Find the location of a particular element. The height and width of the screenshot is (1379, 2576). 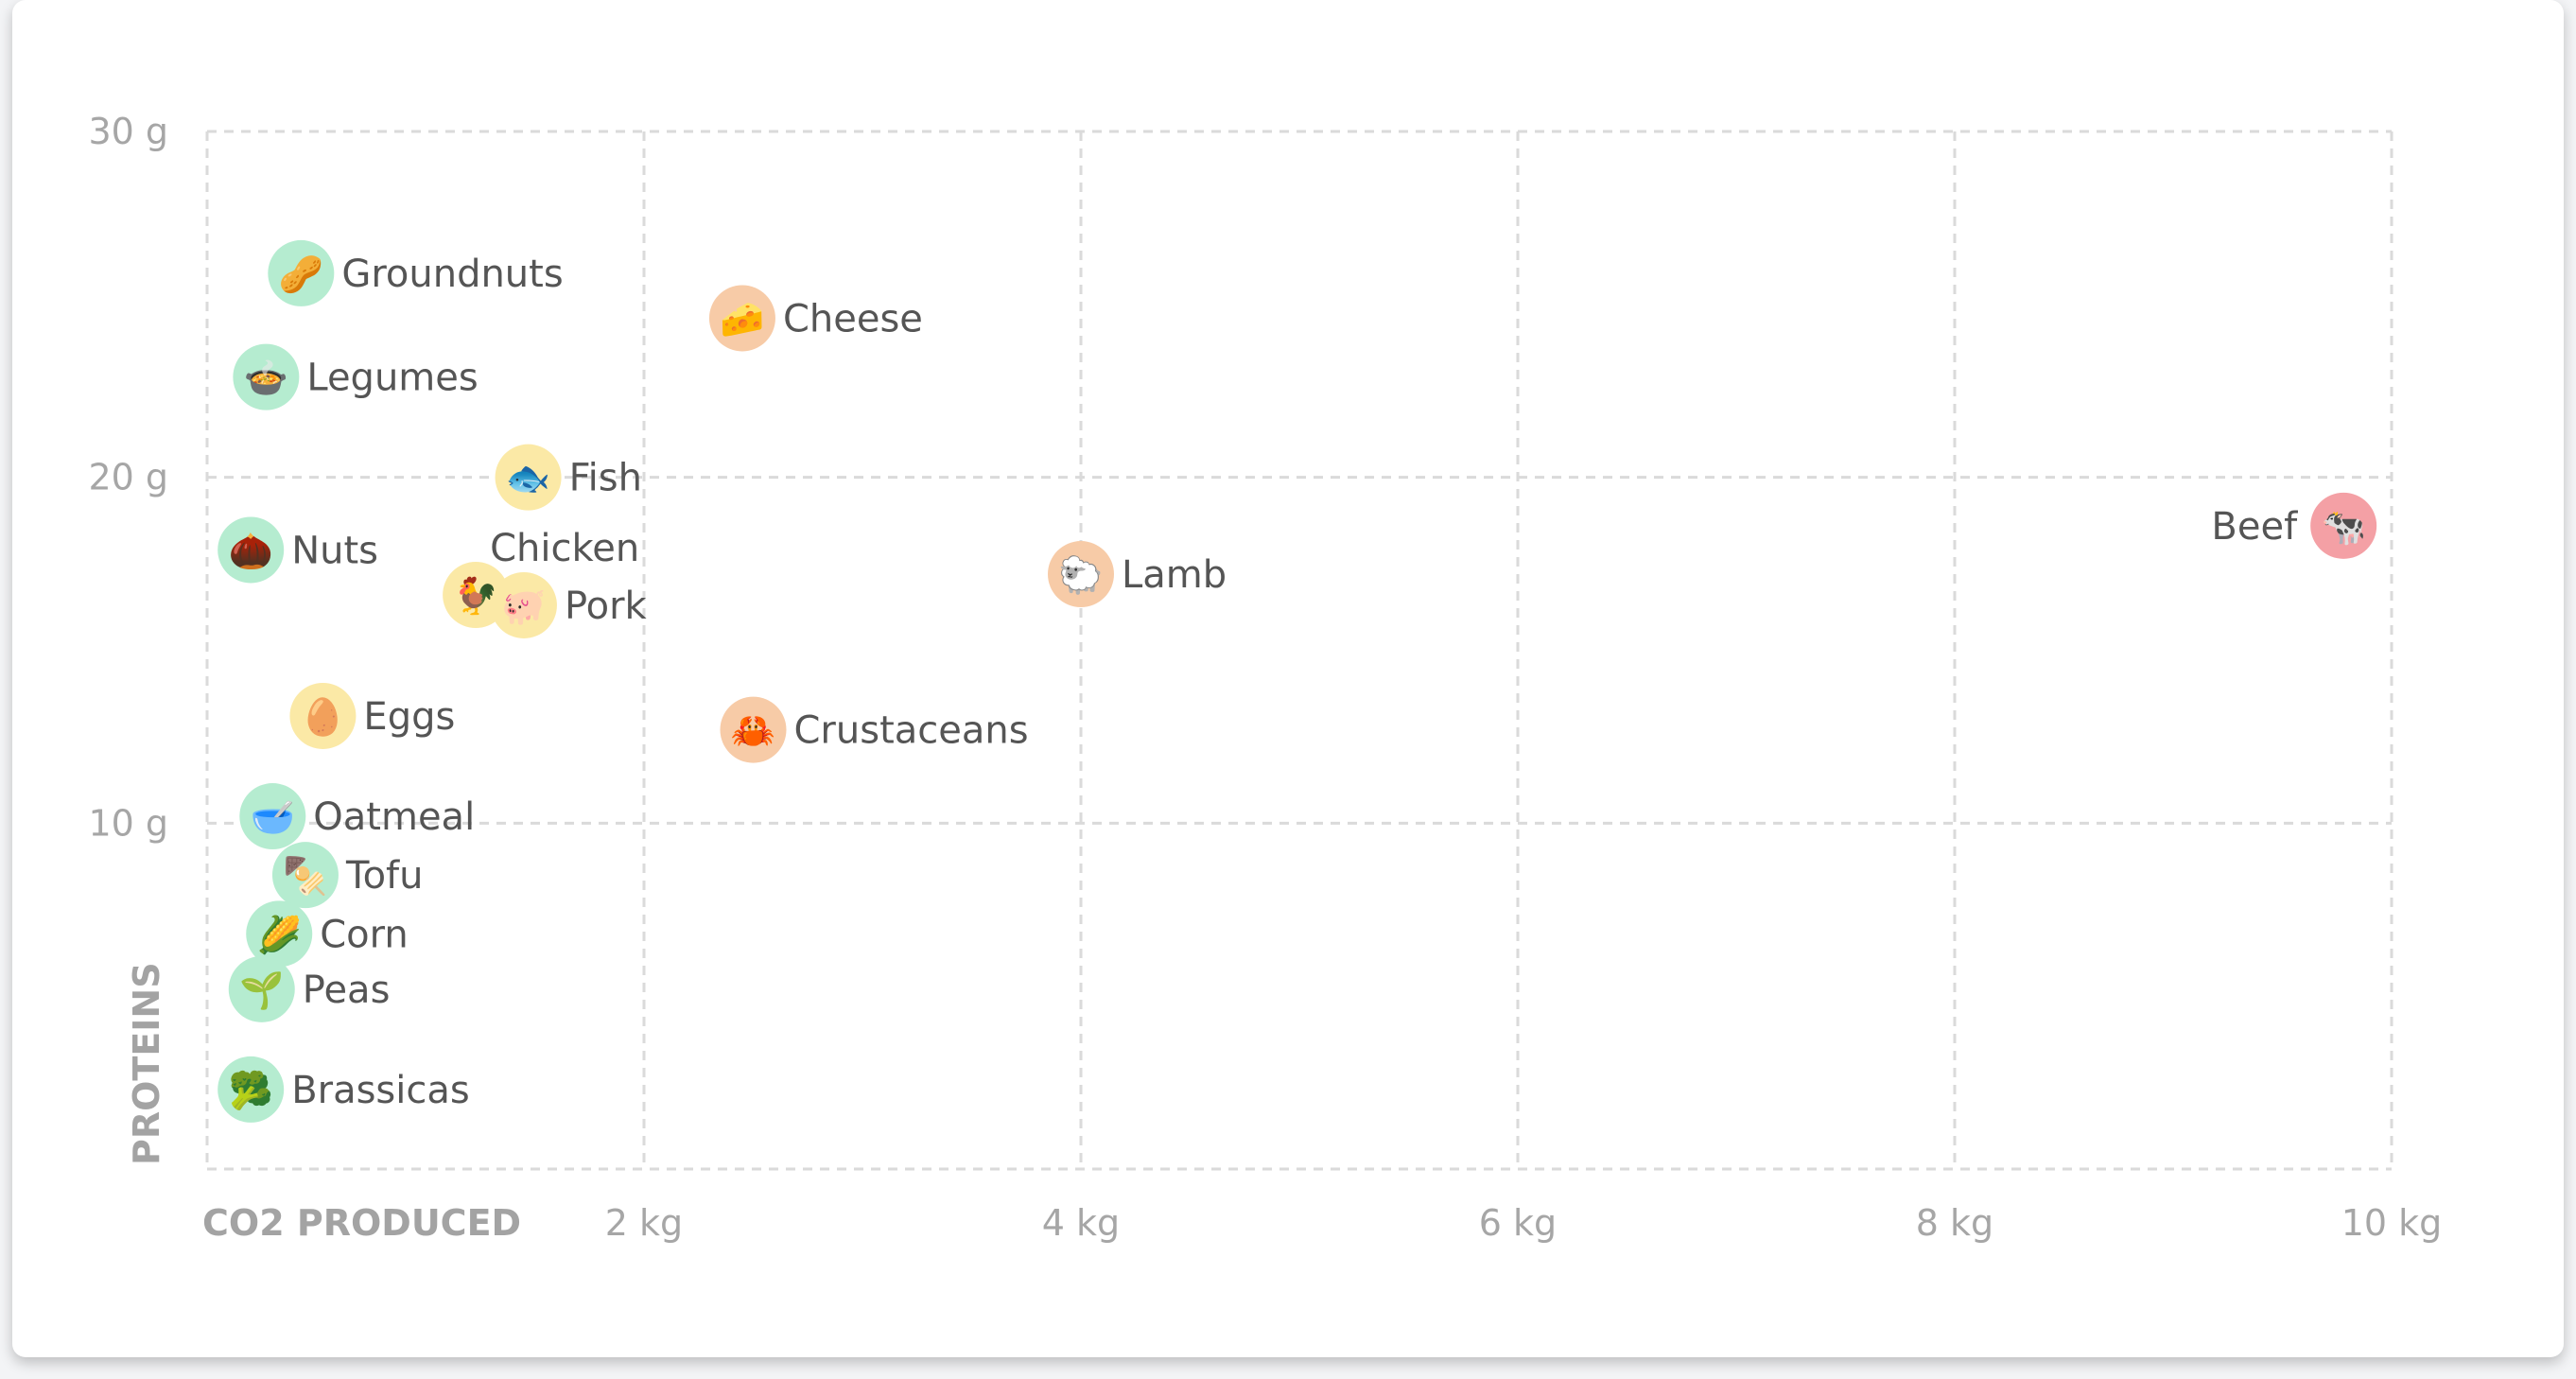

data-point: 🐑 Lamb is located at coordinates (1137, 574).